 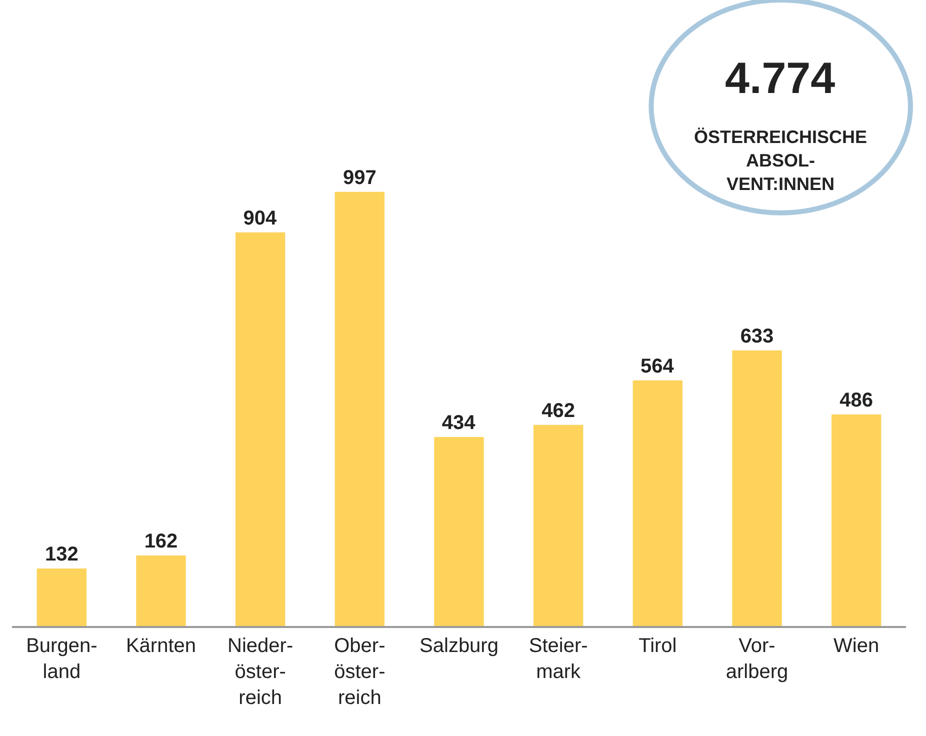 What do you see at coordinates (360, 672) in the screenshot?
I see `x-tick-label: Ober- öster- reich` at bounding box center [360, 672].